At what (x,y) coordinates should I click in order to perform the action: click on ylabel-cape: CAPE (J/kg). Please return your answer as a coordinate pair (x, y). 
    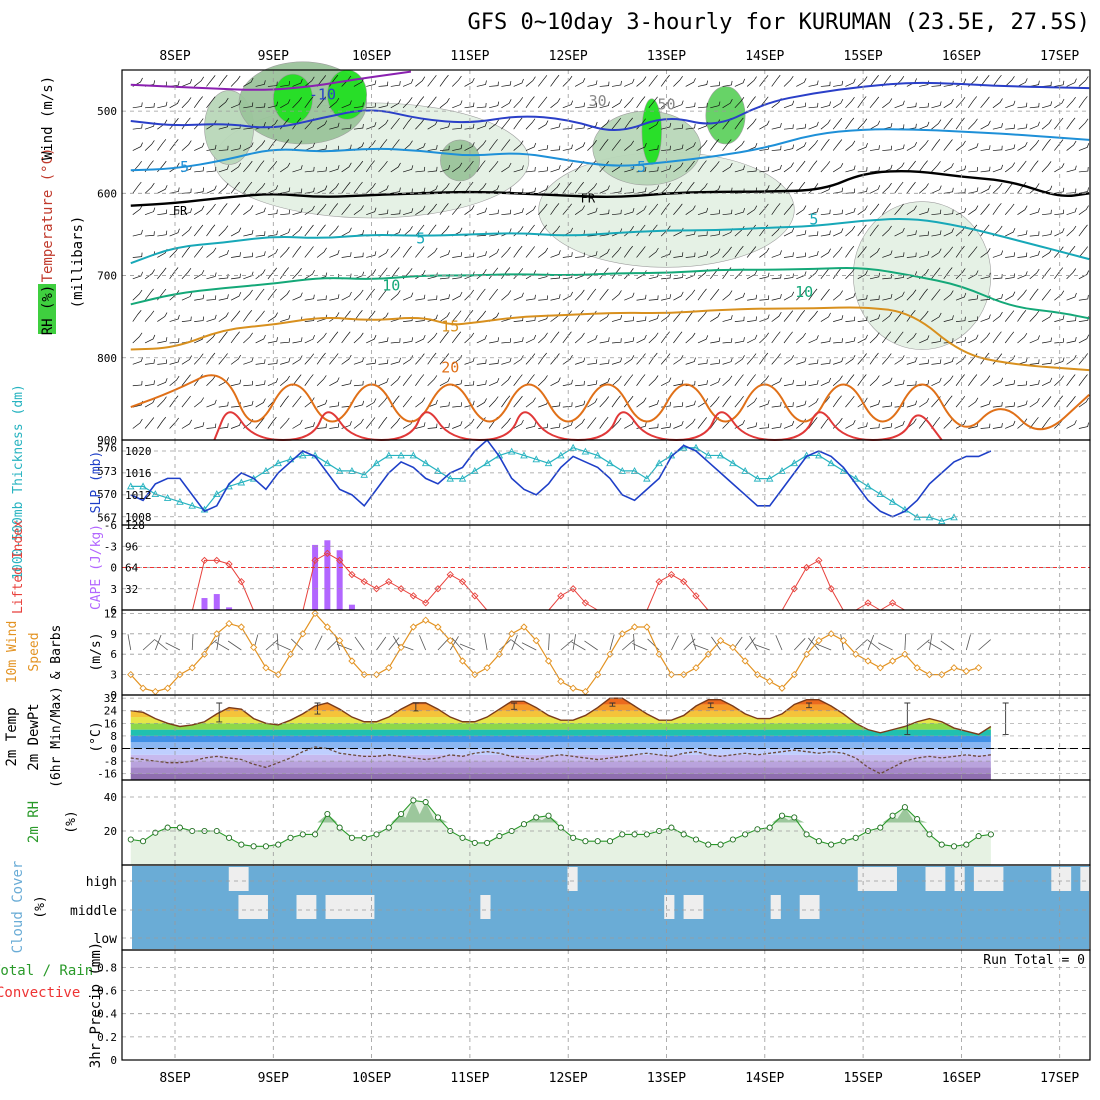
    Looking at the image, I should click on (96, 567).